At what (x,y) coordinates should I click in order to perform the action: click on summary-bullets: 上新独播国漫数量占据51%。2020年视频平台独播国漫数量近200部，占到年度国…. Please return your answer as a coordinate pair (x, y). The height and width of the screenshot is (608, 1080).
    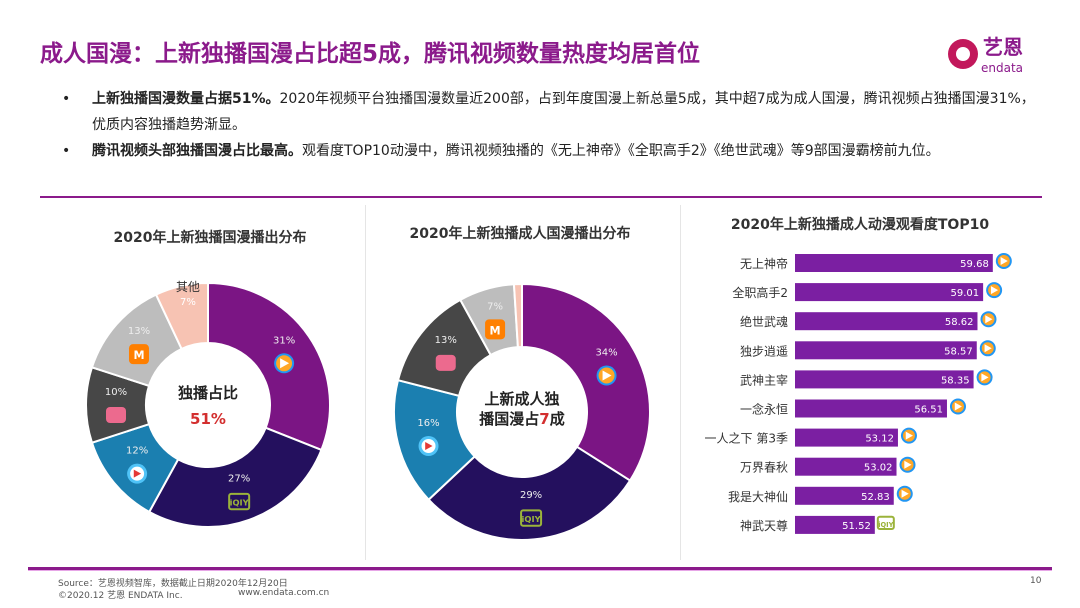
    Looking at the image, I should click on (552, 125).